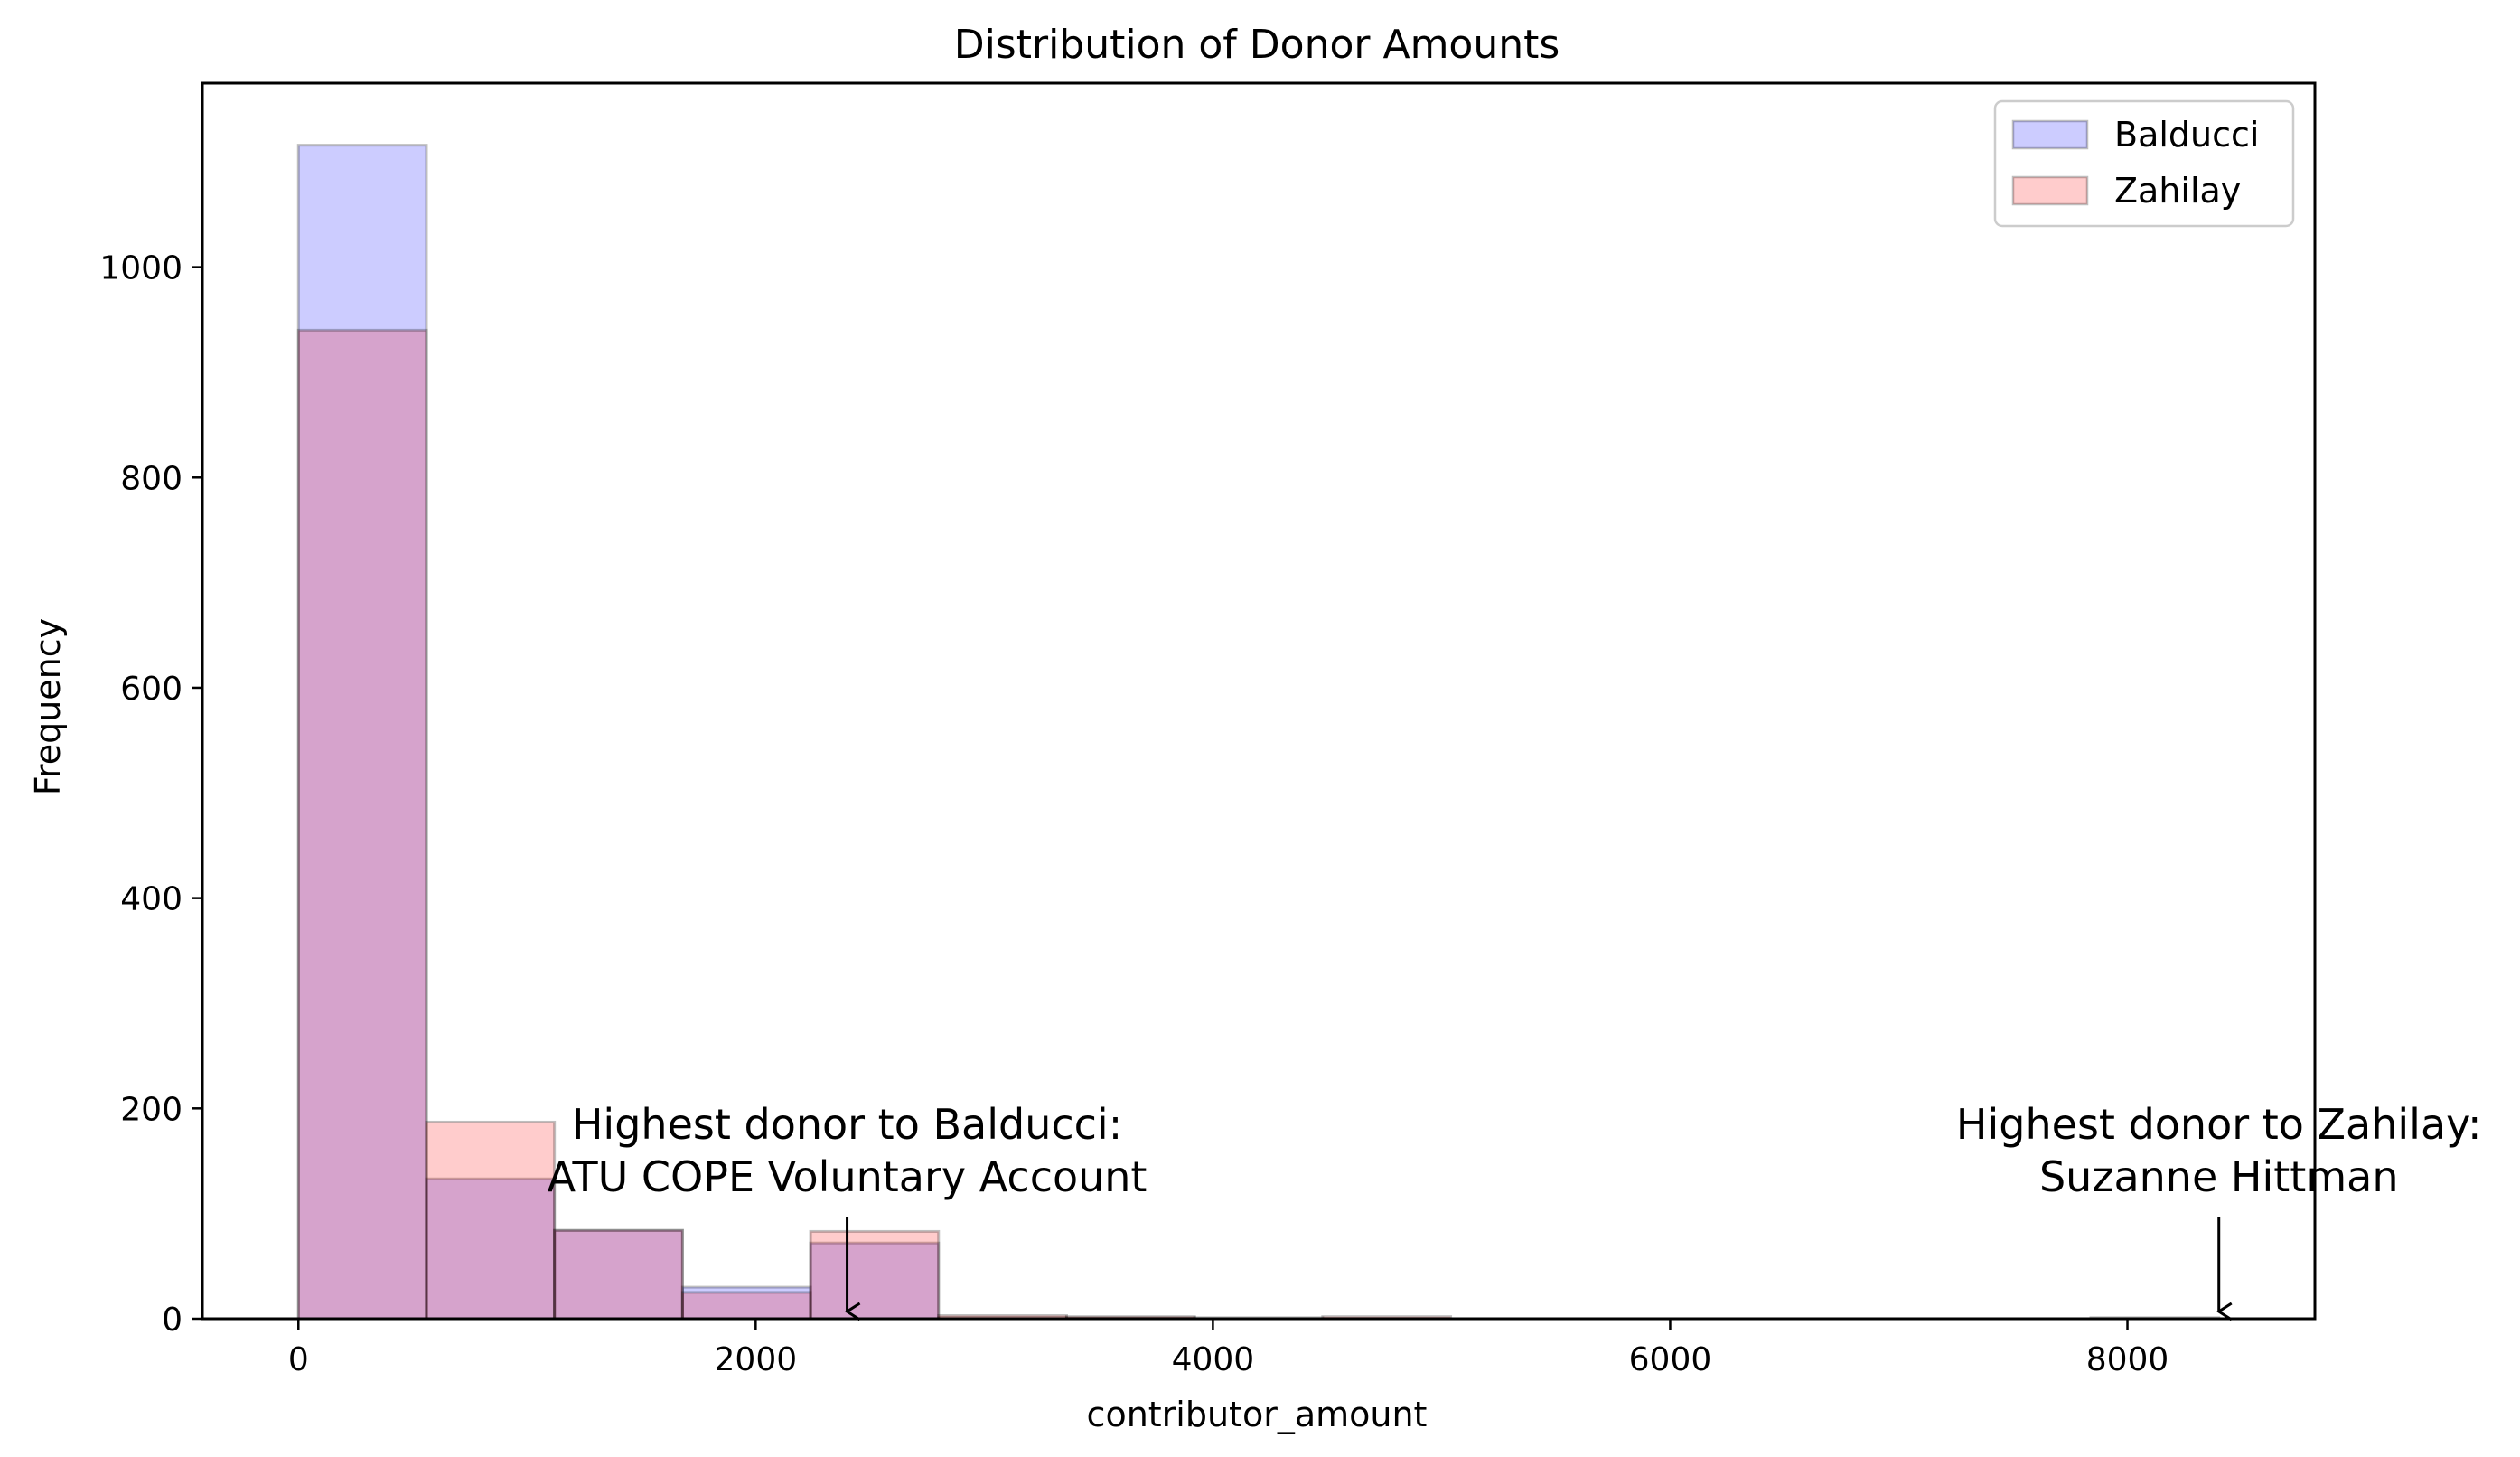  I want to click on x-tick-label: 6000, so click(1671, 1360).